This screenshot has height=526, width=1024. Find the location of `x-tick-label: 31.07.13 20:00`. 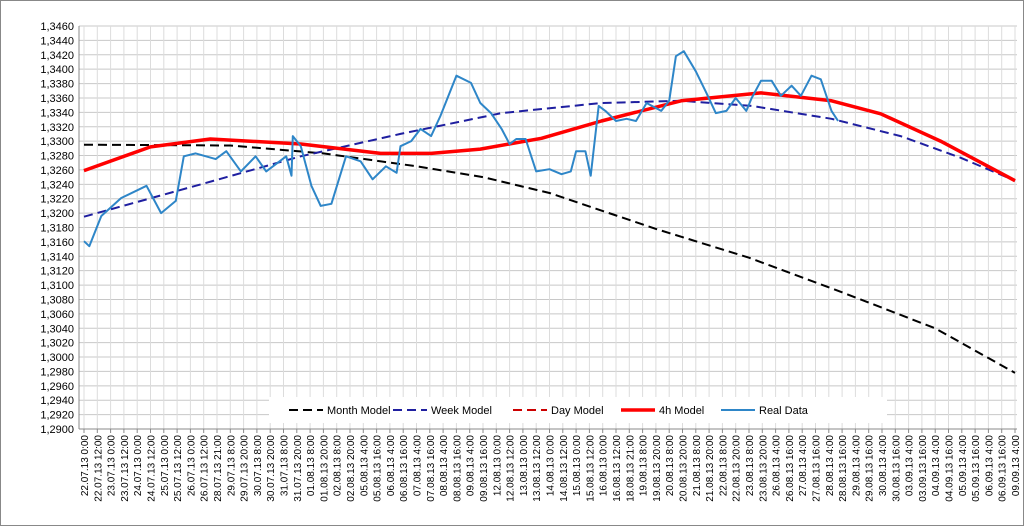

x-tick-label: 31.07.13 20:00 is located at coordinates (298, 468).